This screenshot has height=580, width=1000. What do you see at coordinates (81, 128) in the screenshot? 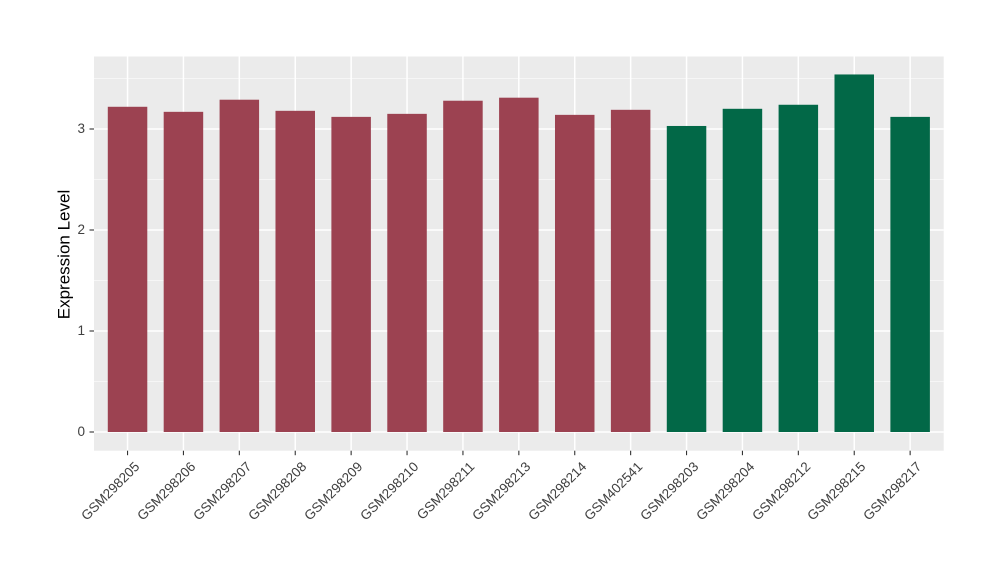
I see `y-tick-label-3: 3` at bounding box center [81, 128].